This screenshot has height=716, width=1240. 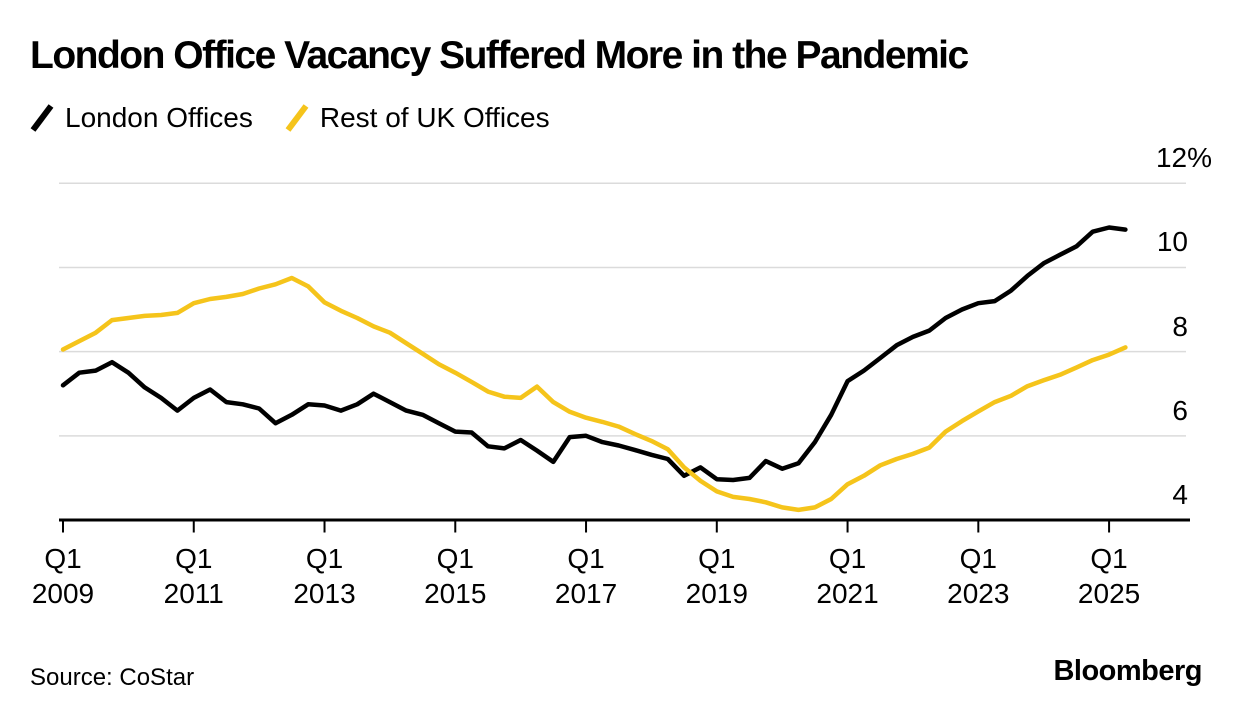 I want to click on x-axis-label-2017: Q1 2017, so click(x=586, y=576).